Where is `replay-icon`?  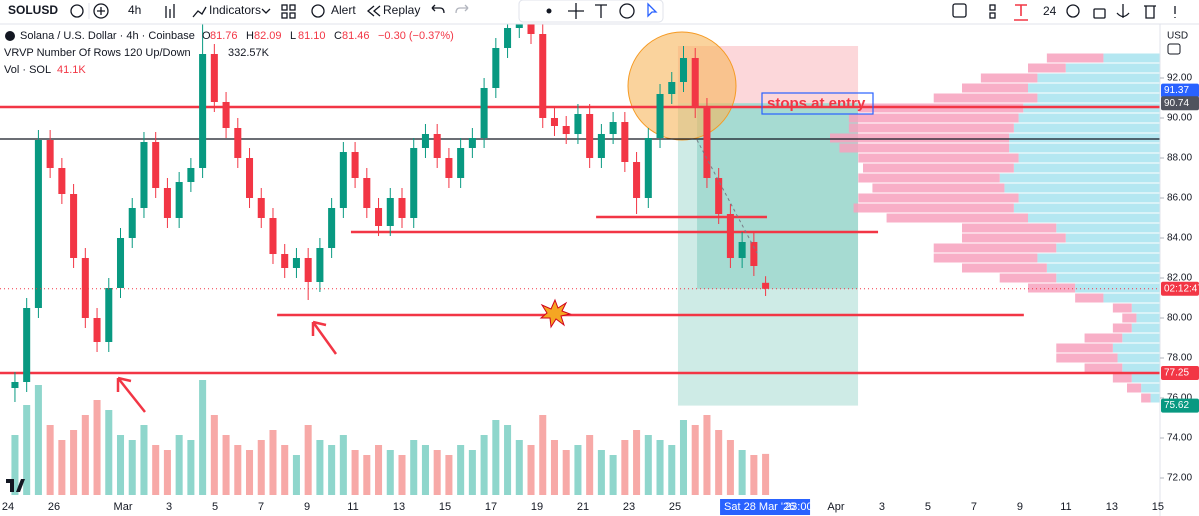 replay-icon is located at coordinates (373, 11).